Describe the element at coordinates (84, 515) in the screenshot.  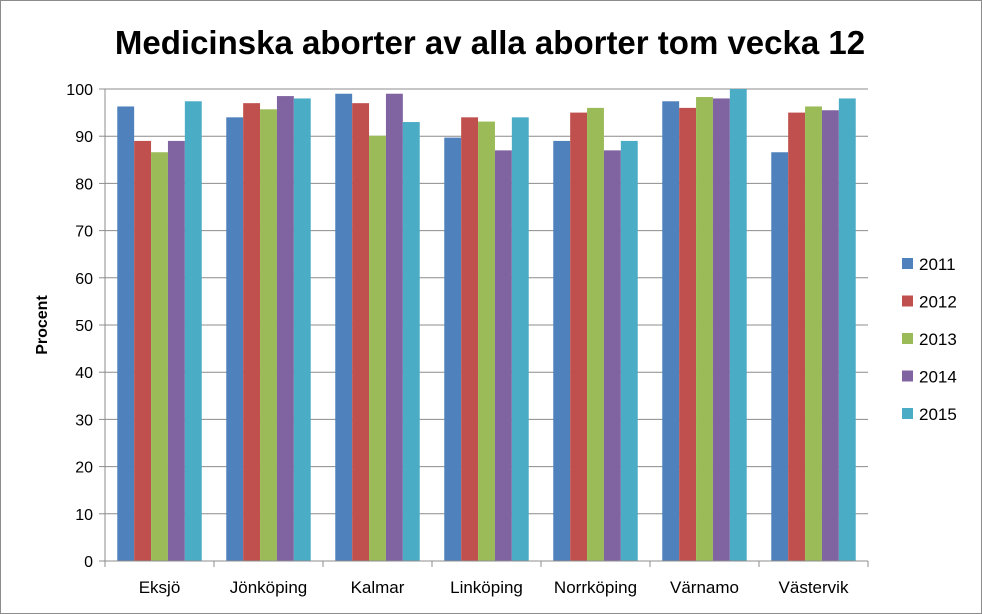
I see `y-tick-label: 10` at that location.